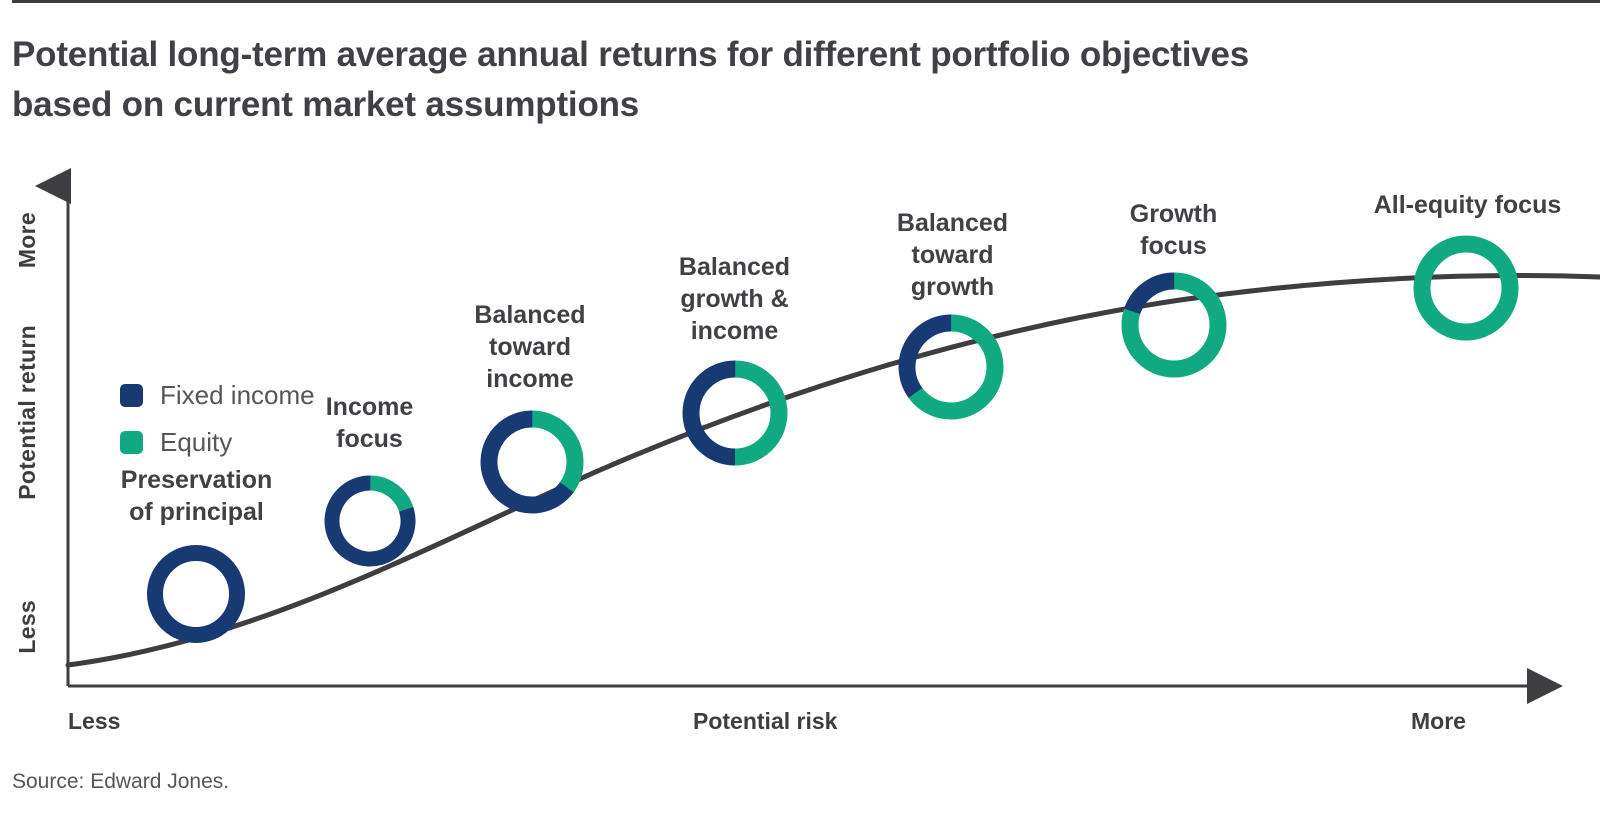  What do you see at coordinates (326, 104) in the screenshot?
I see `title-line-2: based on current market assumptions` at bounding box center [326, 104].